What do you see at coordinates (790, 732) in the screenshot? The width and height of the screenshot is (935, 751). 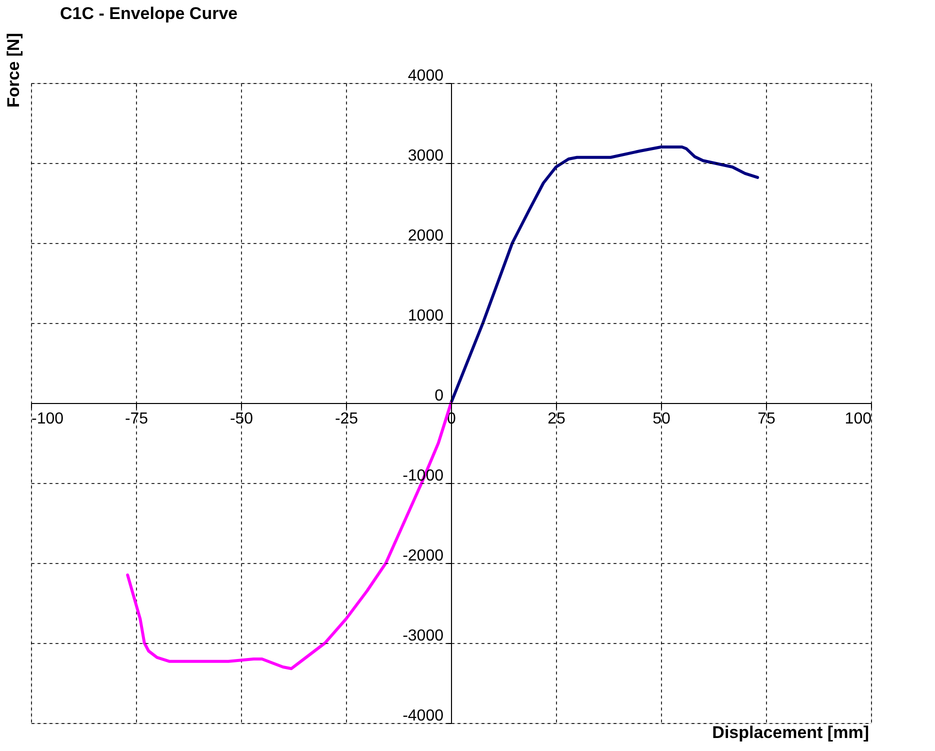 I see `x-axis-title: Displacement [mm]` at bounding box center [790, 732].